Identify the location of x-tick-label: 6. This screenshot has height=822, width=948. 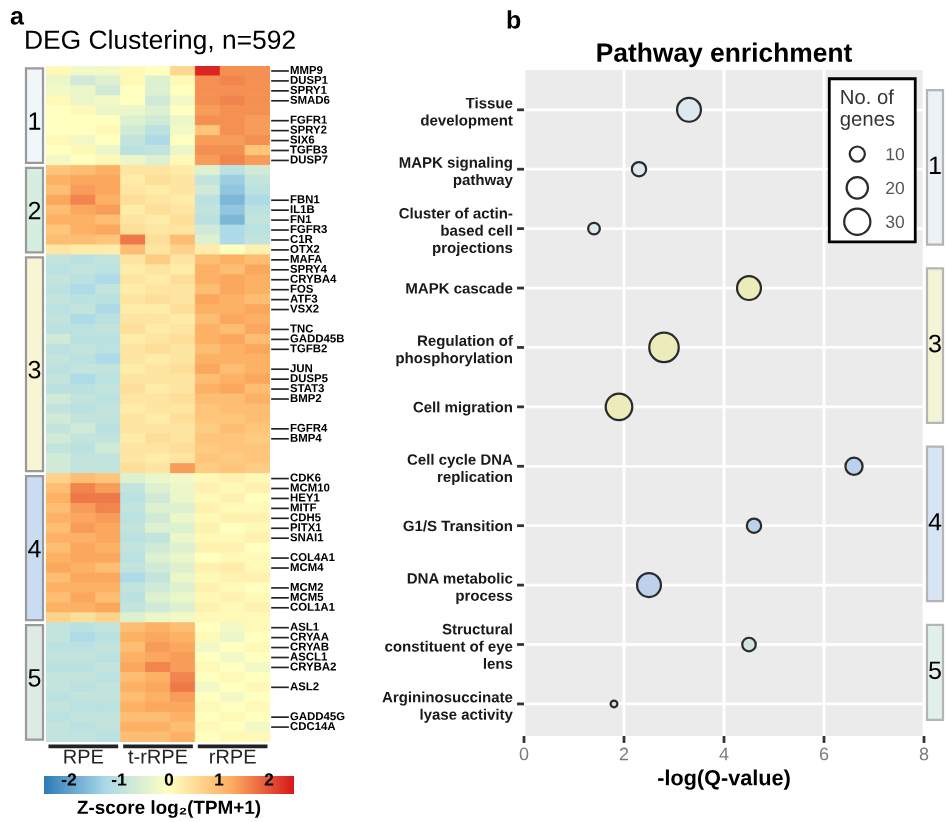
(824, 754).